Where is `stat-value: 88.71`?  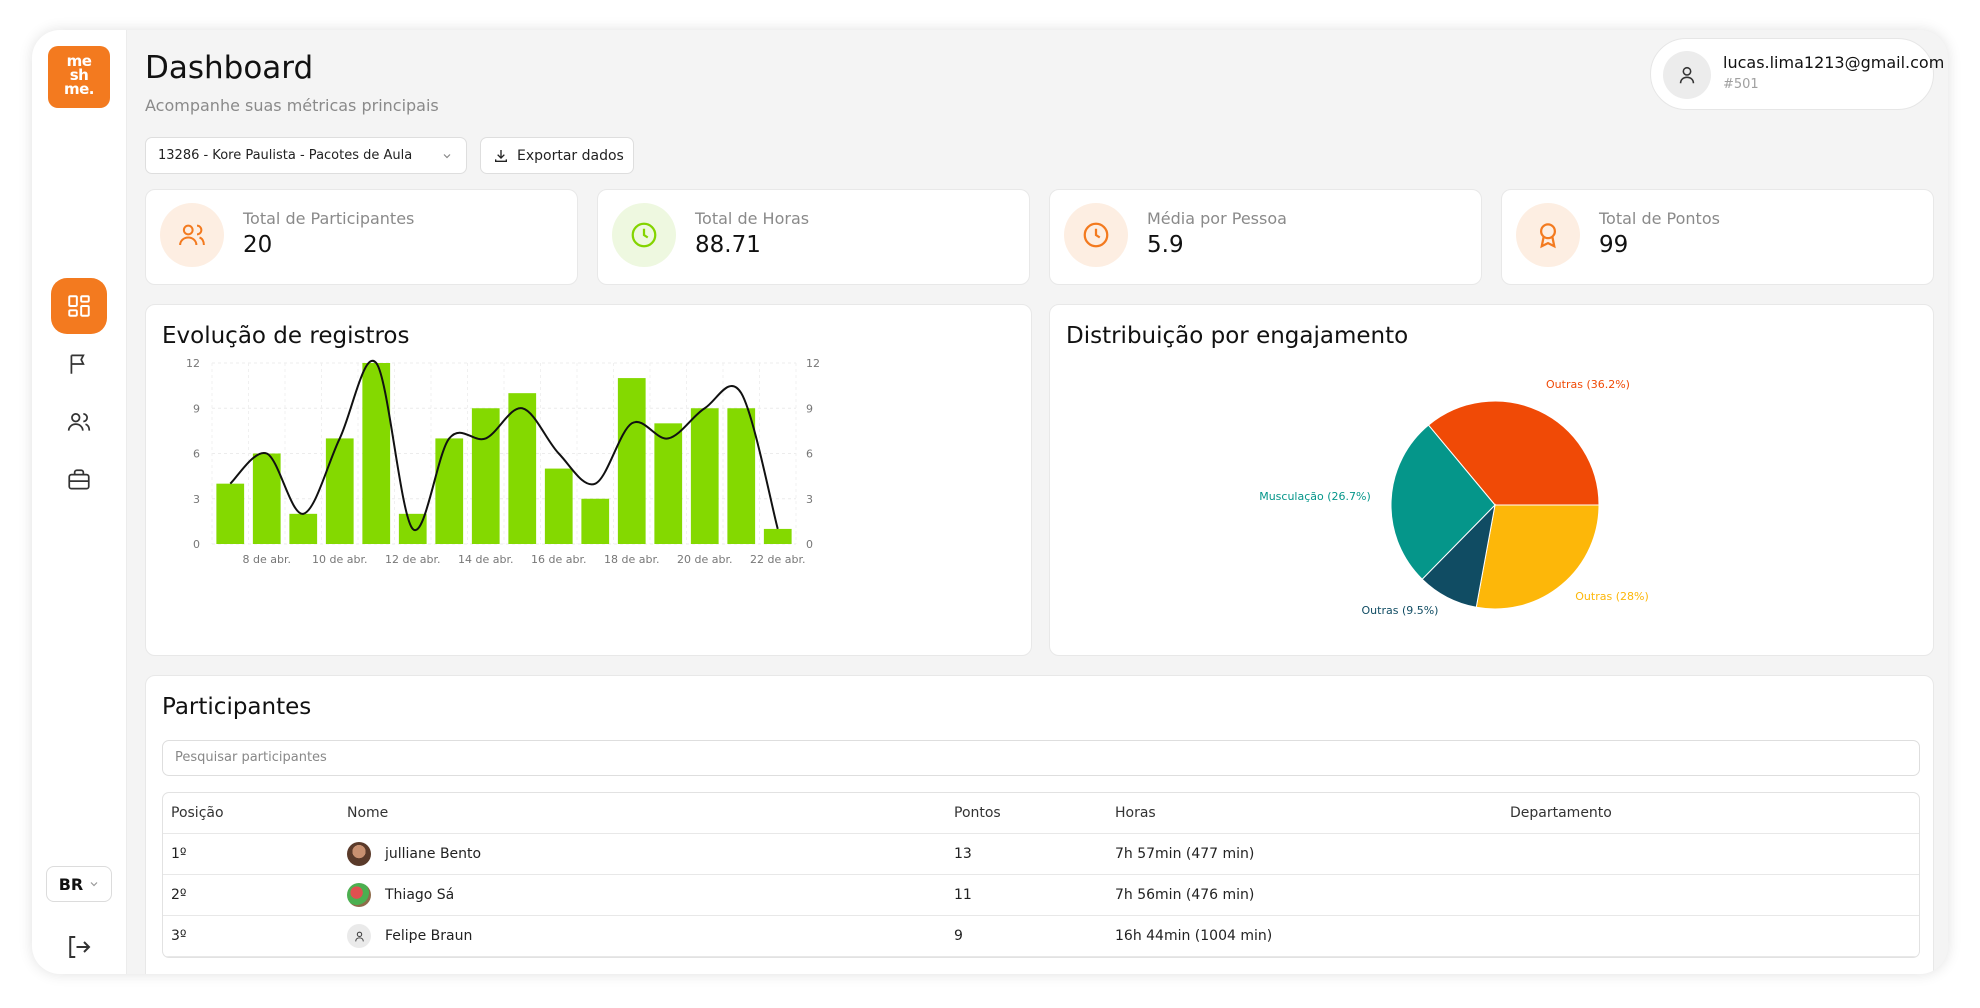 stat-value: 88.71 is located at coordinates (728, 245).